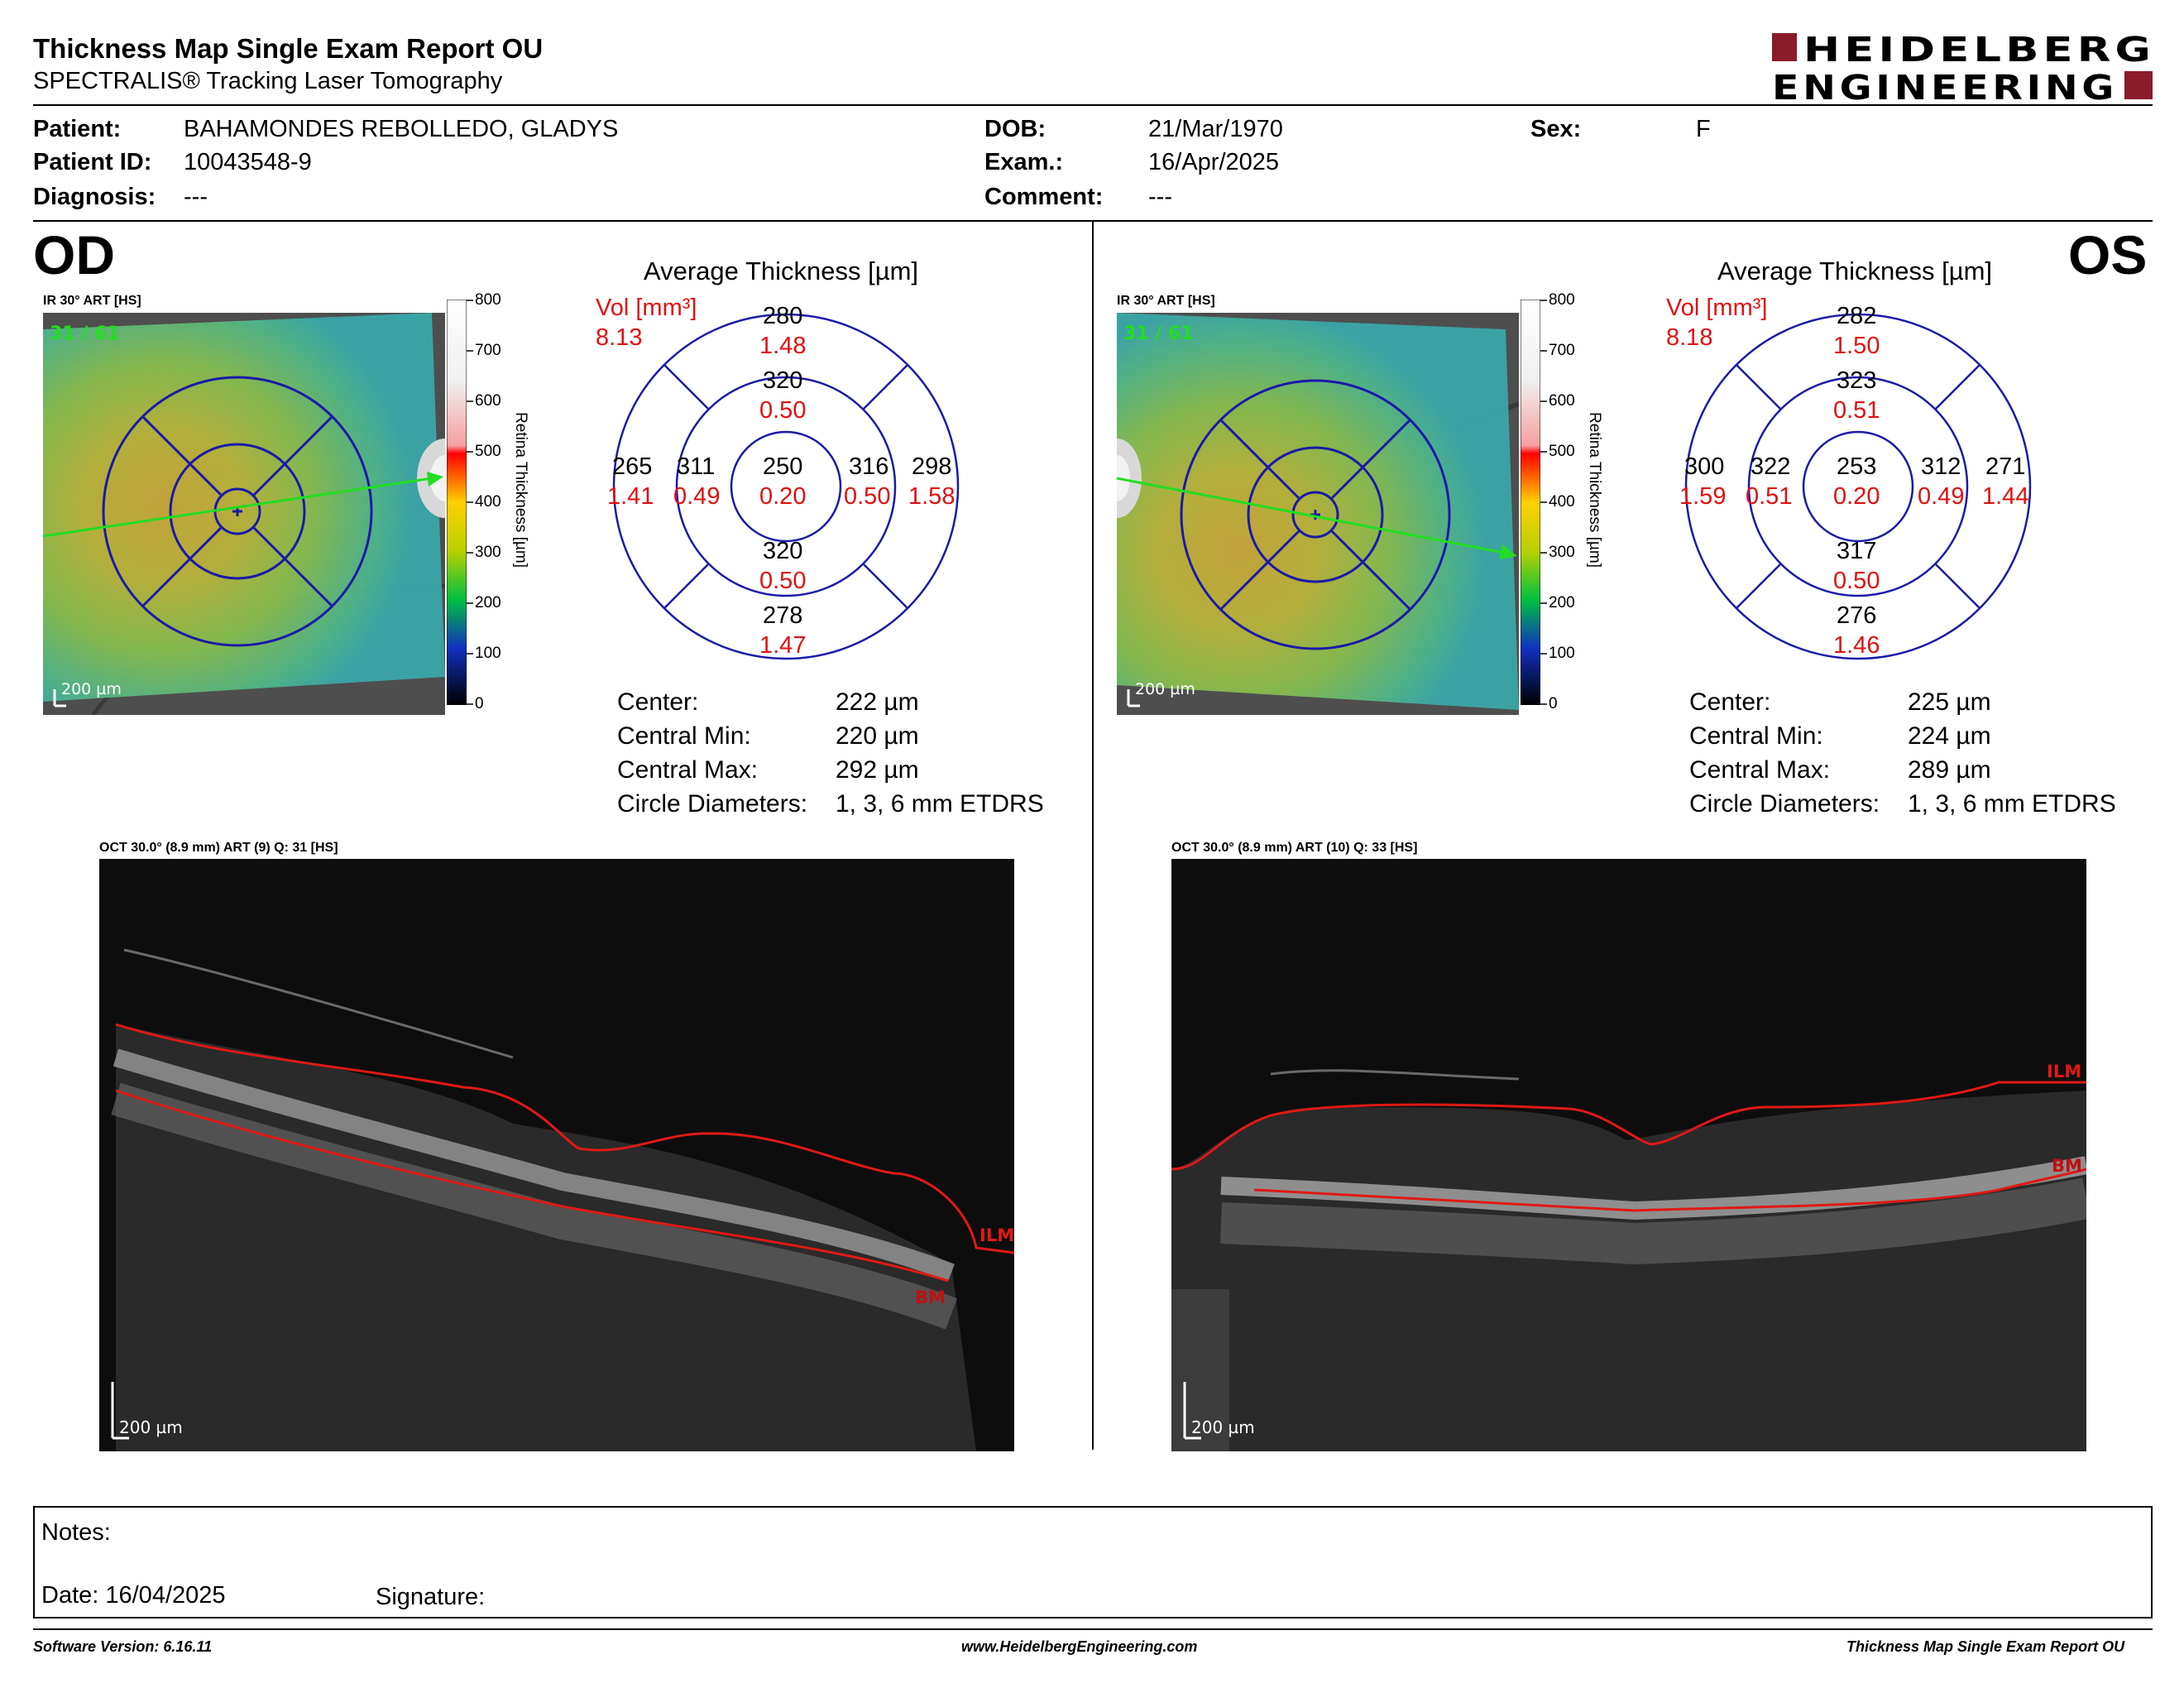  What do you see at coordinates (1945, 86) in the screenshot?
I see `logo-line2: ENGINEERING` at bounding box center [1945, 86].